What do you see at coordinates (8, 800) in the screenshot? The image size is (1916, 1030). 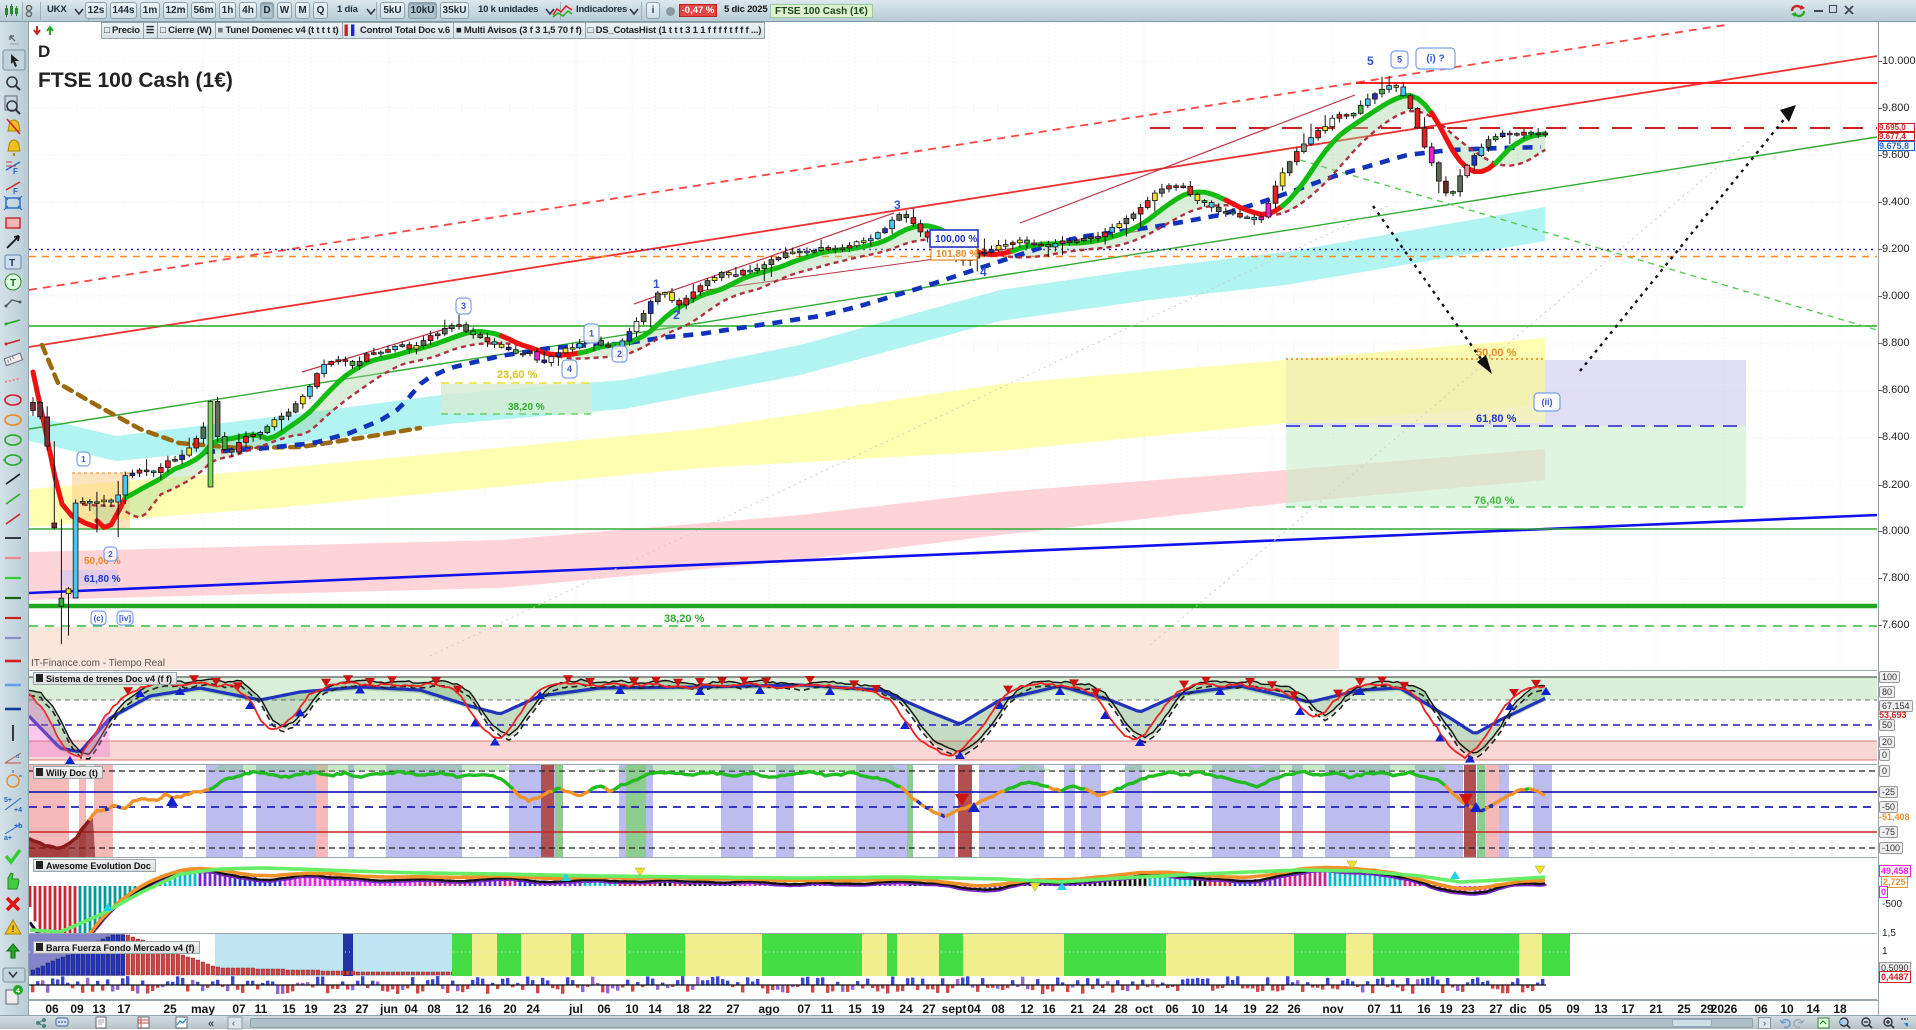 I see `svg-text: 5+` at bounding box center [8, 800].